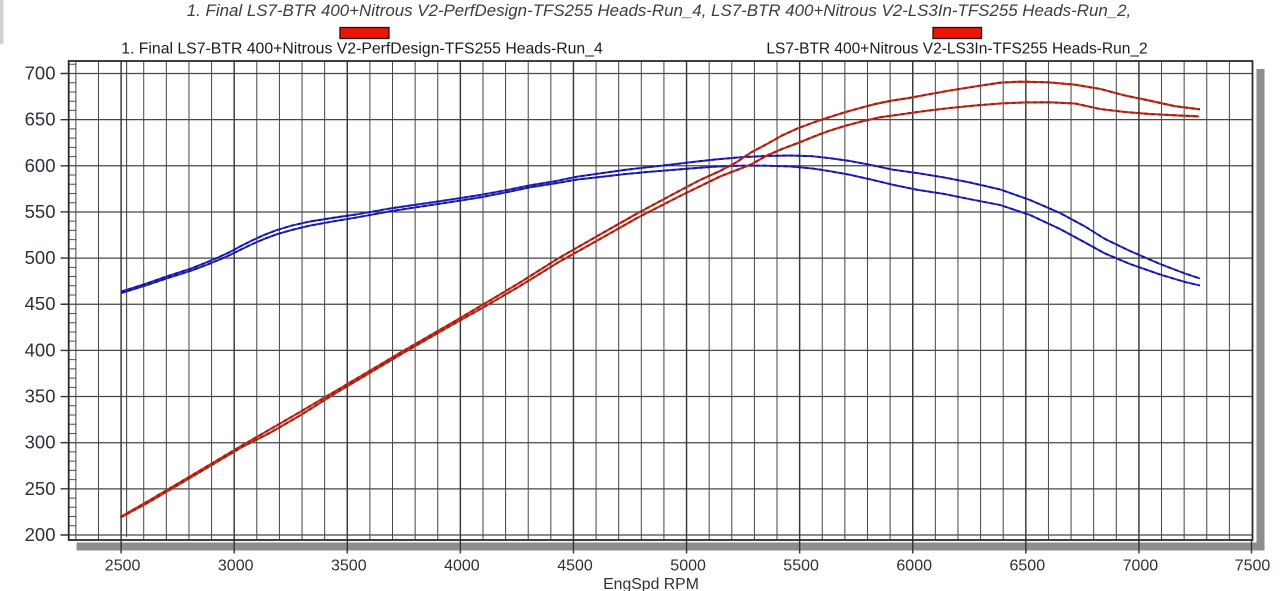 This screenshot has height=591, width=1280. Describe the element at coordinates (40, 211) in the screenshot. I see `svg-text: 550` at that location.